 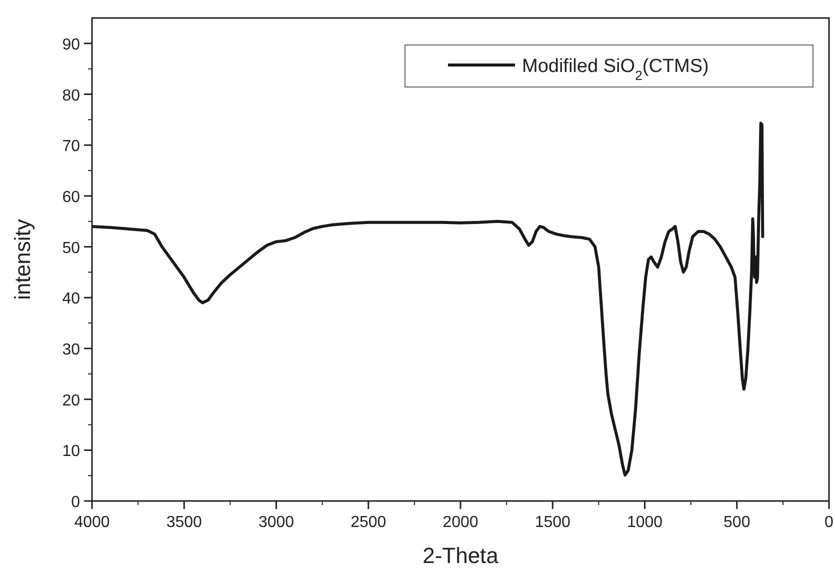 I want to click on y-tick-label: 20, so click(x=71, y=401).